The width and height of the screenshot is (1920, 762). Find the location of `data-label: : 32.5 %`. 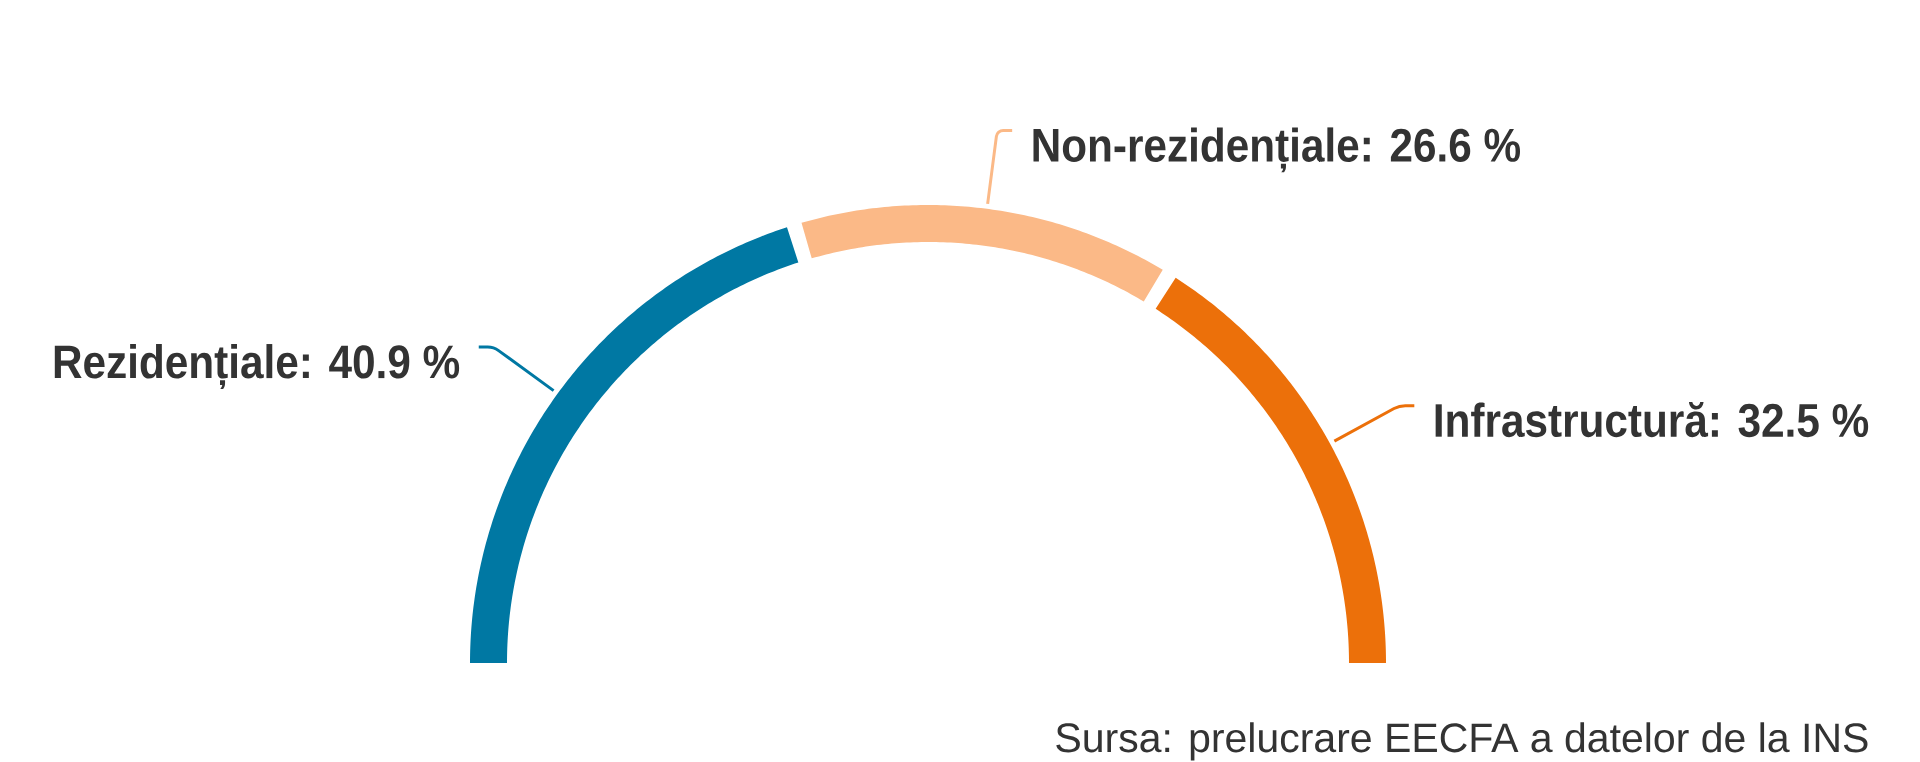

data-label: : 32.5 % is located at coordinates (1790, 420).